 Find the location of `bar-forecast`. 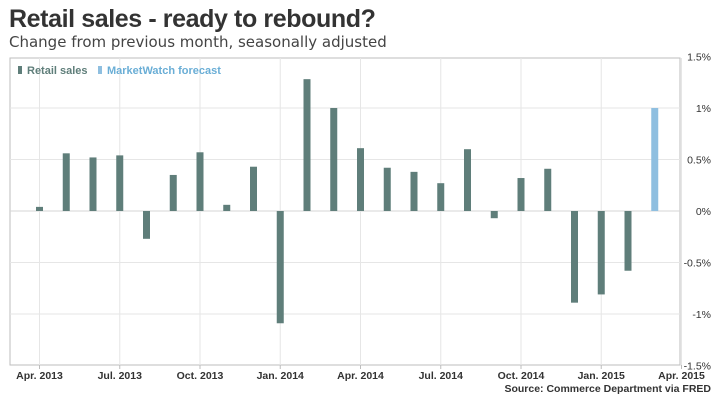

bar-forecast is located at coordinates (655, 159).